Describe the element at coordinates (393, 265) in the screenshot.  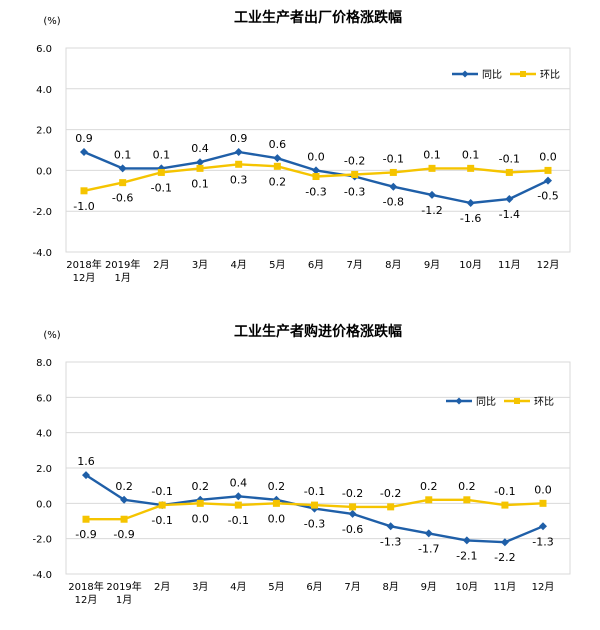
I see `chart1-xtick-label: 8月` at that location.